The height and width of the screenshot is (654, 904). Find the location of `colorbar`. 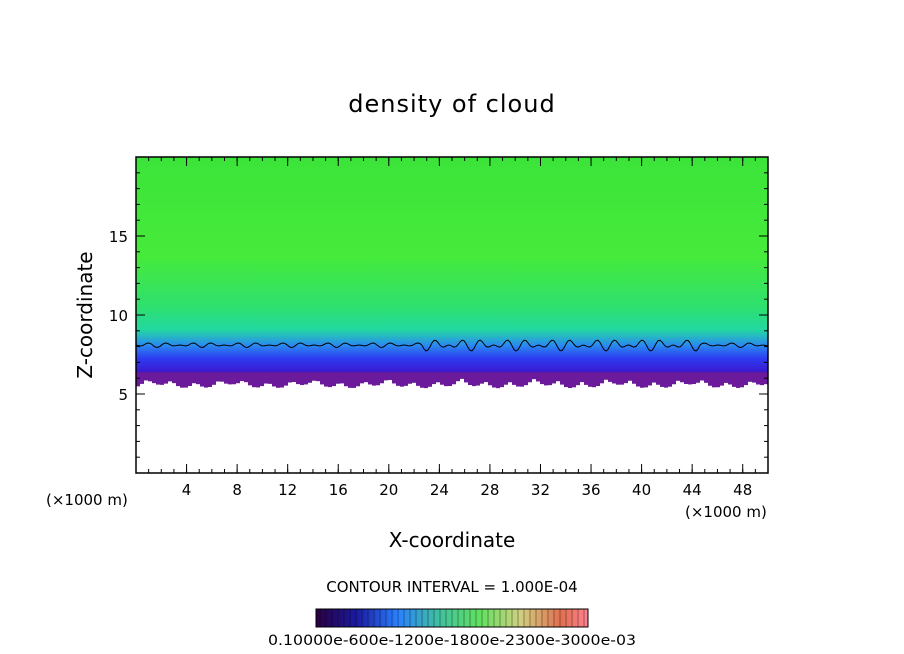

colorbar is located at coordinates (452, 618).